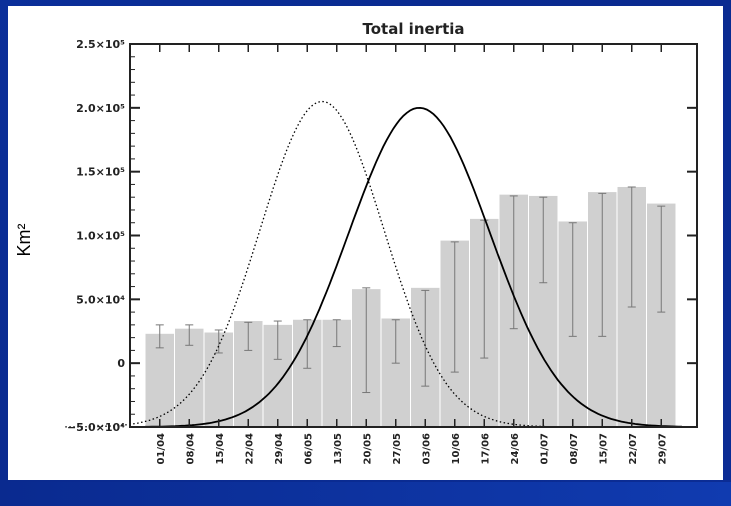 The width and height of the screenshot is (731, 506). I want to click on y-tick-label: −5.0×10⁴, so click(96, 427).